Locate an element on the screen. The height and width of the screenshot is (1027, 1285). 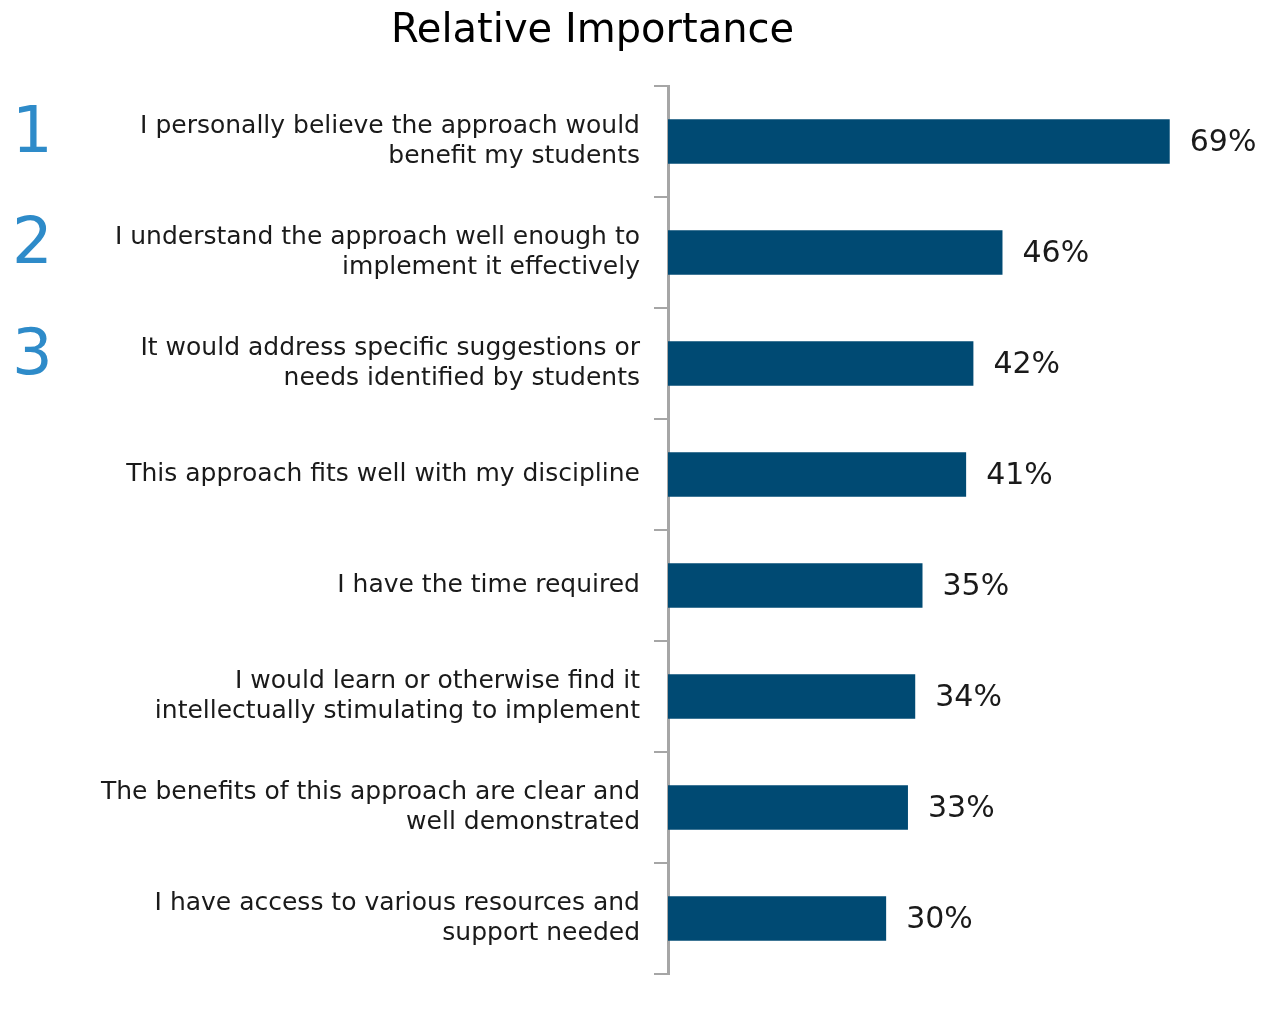
y-tick-label: The benefits of this approach are clear and well demonstrated is located at coordinates (369, 805).